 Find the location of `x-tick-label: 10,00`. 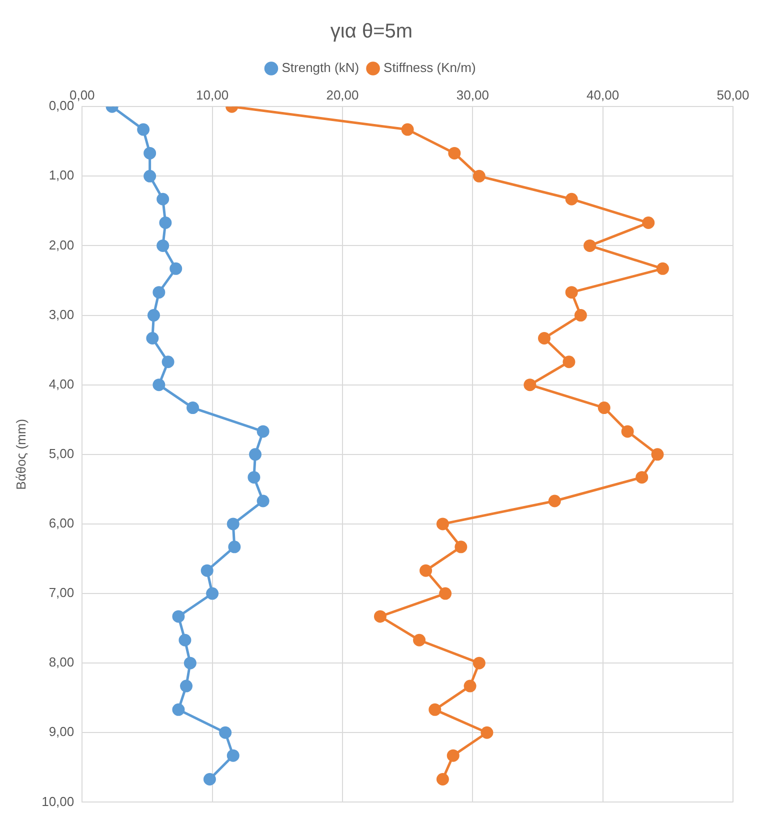

x-tick-label: 10,00 is located at coordinates (212, 94).